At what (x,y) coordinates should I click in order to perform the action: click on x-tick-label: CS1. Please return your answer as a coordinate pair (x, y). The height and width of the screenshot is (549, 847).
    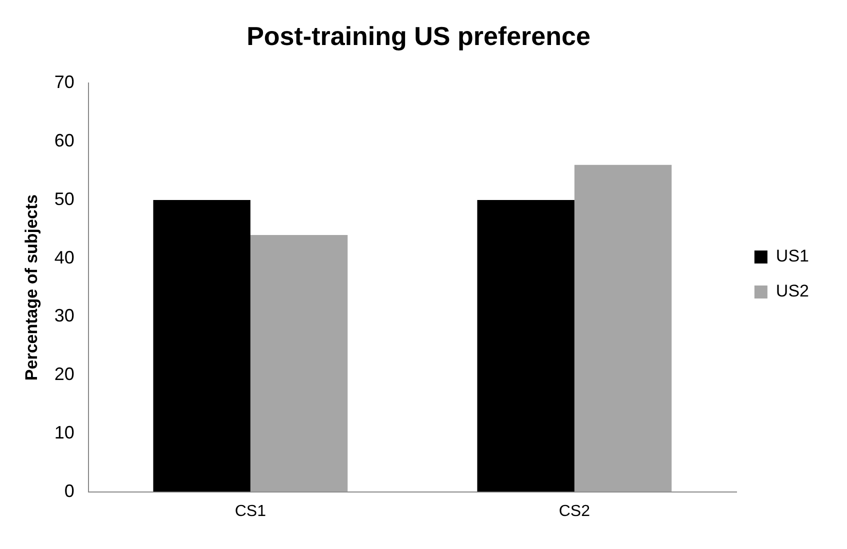
    Looking at the image, I should click on (250, 511).